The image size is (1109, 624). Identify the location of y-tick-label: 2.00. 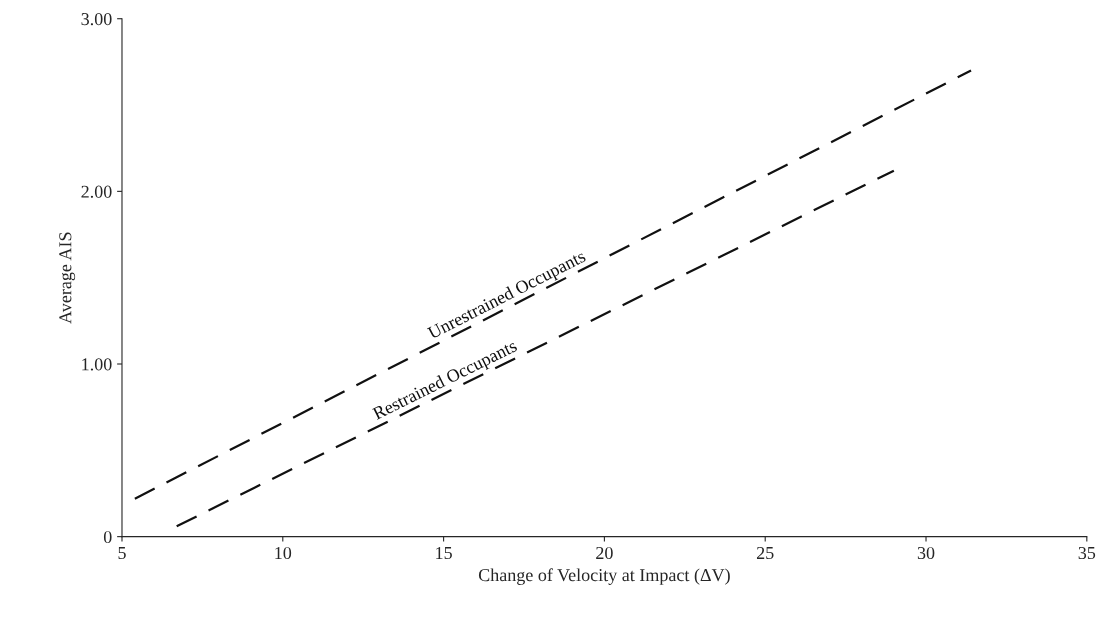
(96, 191).